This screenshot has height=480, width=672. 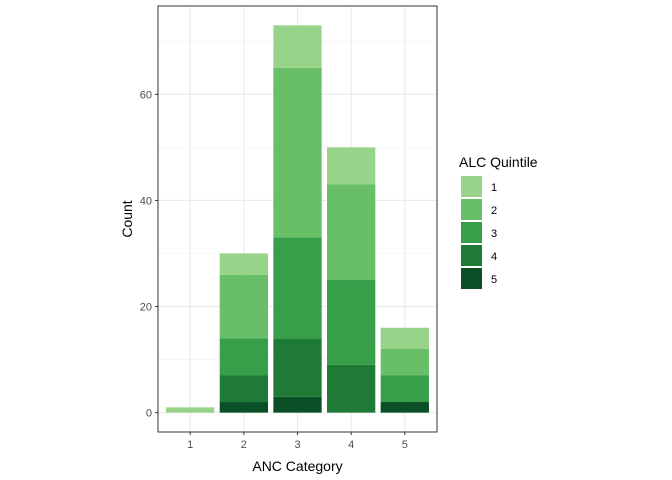 I want to click on x-tick-label: 2, so click(x=244, y=445).